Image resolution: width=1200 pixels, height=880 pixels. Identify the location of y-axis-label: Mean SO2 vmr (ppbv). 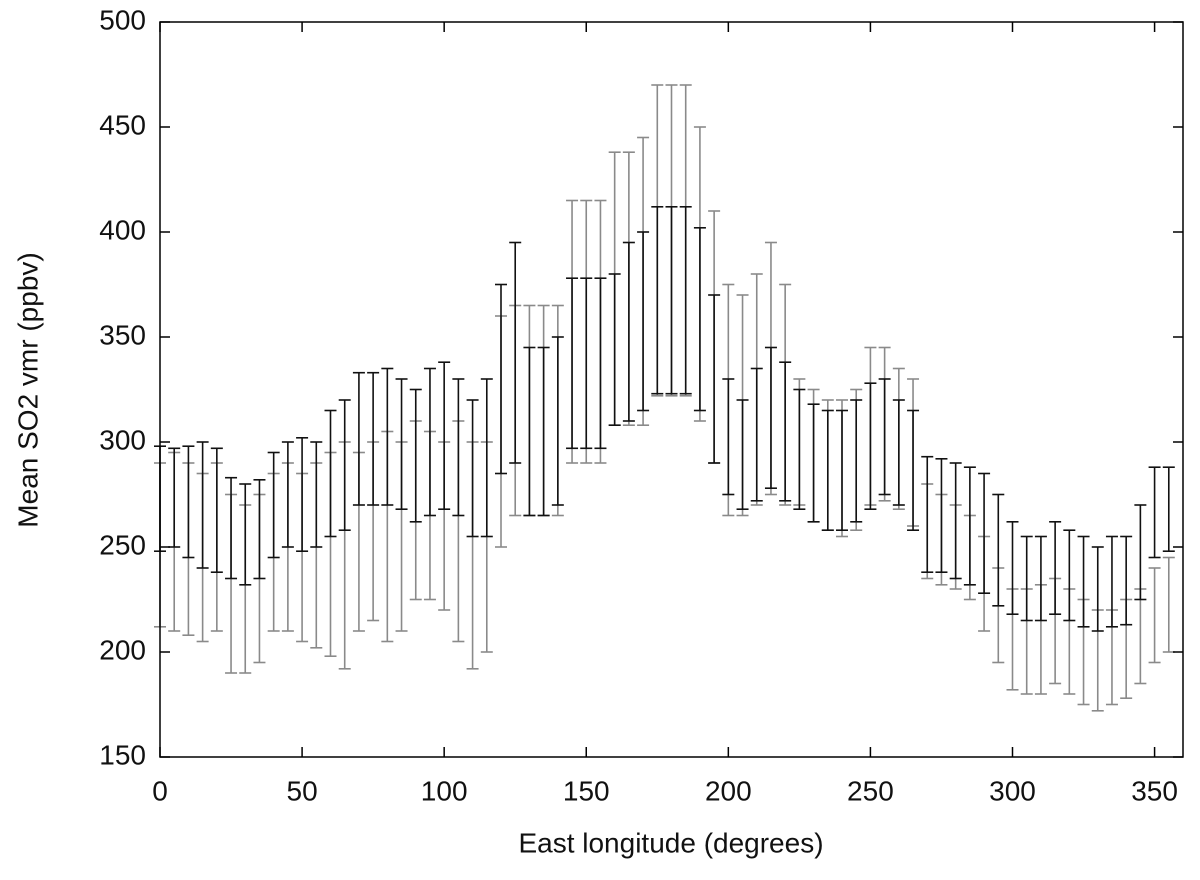
(27, 389).